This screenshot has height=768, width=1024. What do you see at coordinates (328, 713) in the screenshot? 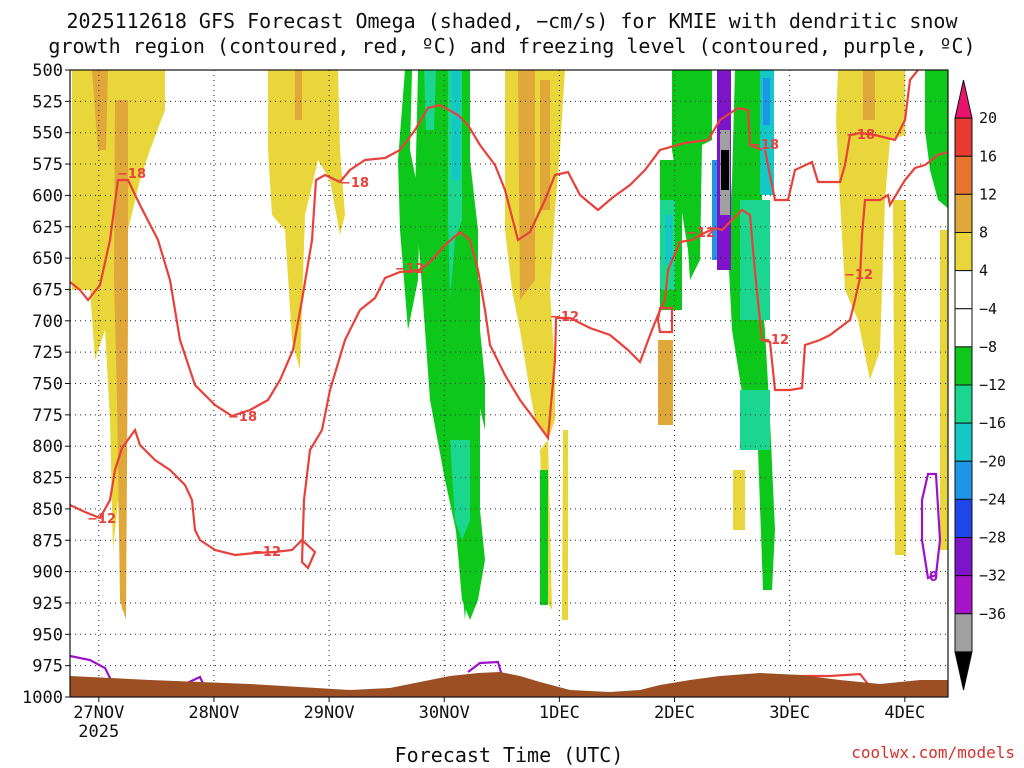
I see `x-tick-label: 29NOV` at bounding box center [328, 713].